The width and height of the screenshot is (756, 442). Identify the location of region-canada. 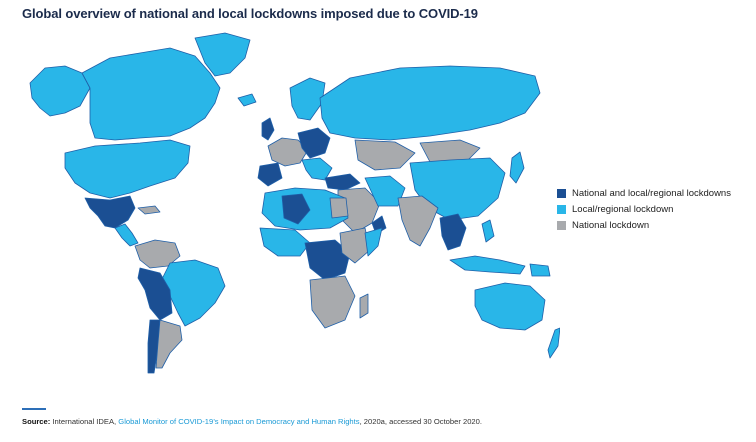
(151, 94).